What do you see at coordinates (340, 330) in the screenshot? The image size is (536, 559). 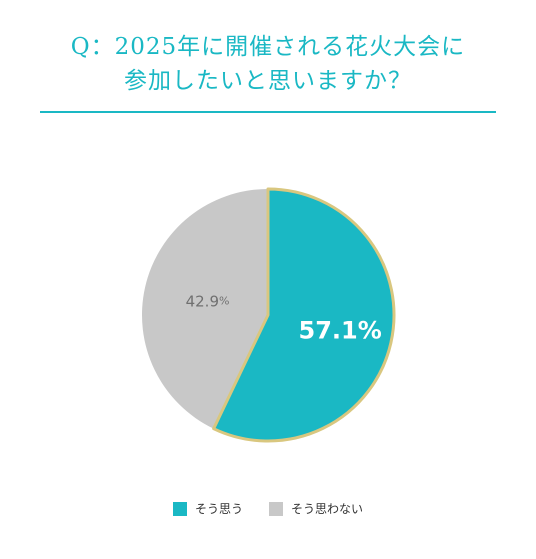 I see `data-label-0: 57.1%` at bounding box center [340, 330].